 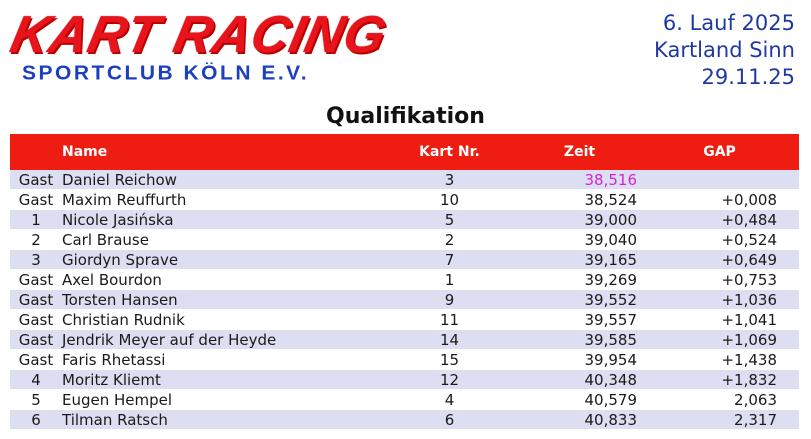 I want to click on cell-zeit: 39,040, so click(x=611, y=239).